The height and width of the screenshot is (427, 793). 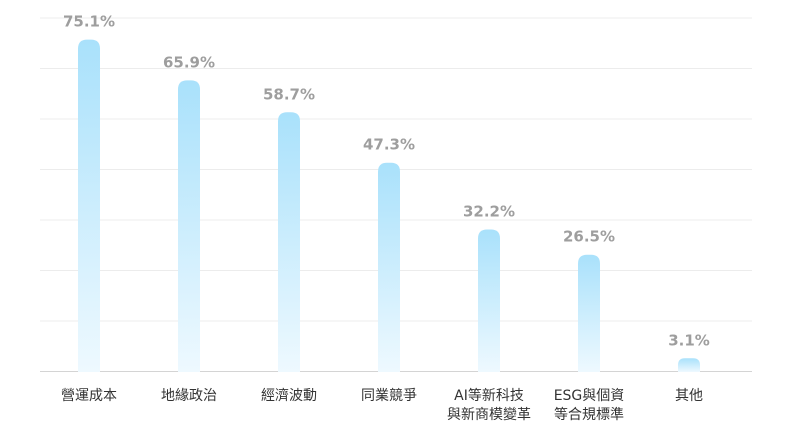 I want to click on value-label-1: 75.1%, so click(x=89, y=22).